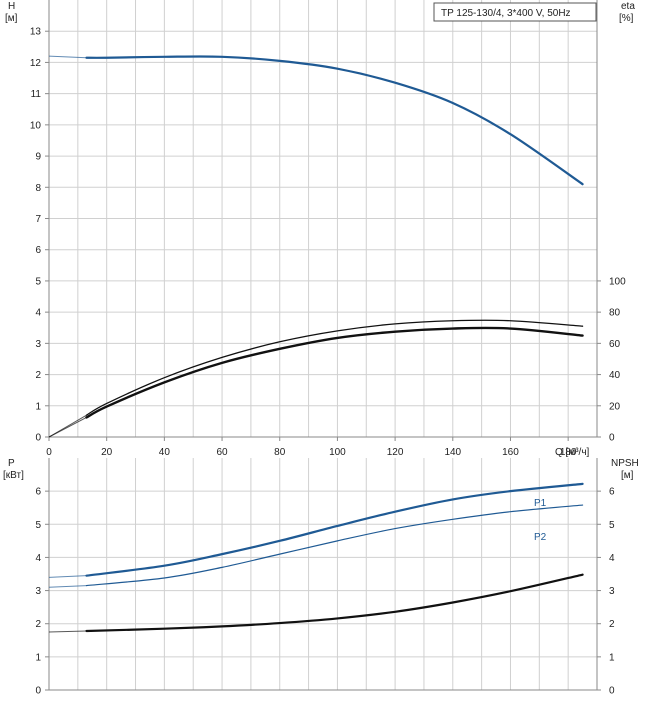 This screenshot has height=705, width=658. What do you see at coordinates (11, 18) in the screenshot?
I see `y-left-unit-top: [м]` at bounding box center [11, 18].